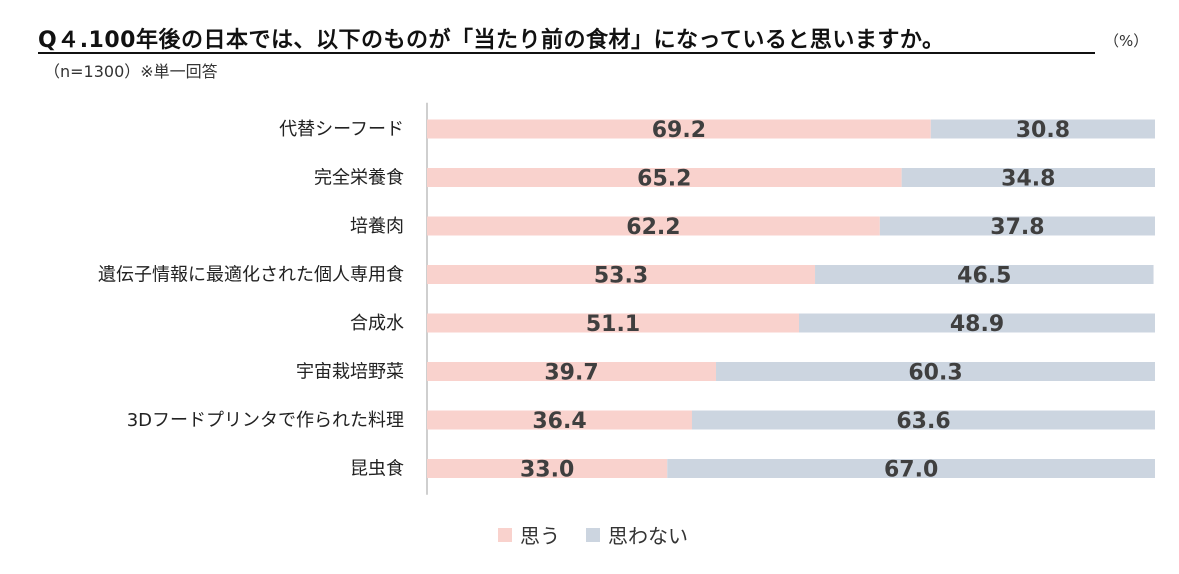 This screenshot has height=574, width=1179. I want to click on data-label-agree: 33.0, so click(547, 470).